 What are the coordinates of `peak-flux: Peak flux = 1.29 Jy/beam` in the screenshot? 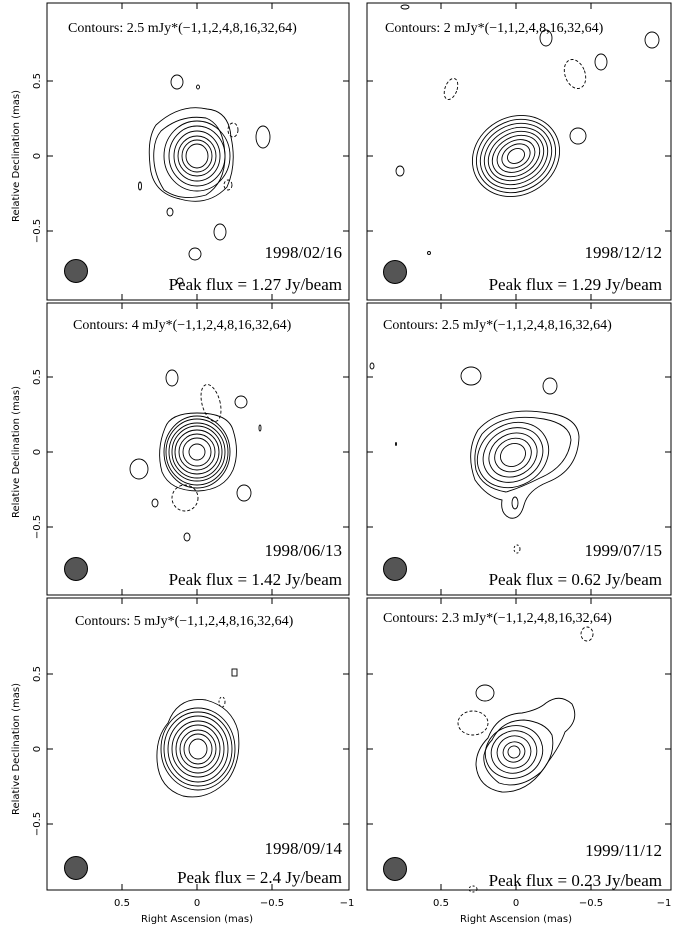 It's located at (575, 284).